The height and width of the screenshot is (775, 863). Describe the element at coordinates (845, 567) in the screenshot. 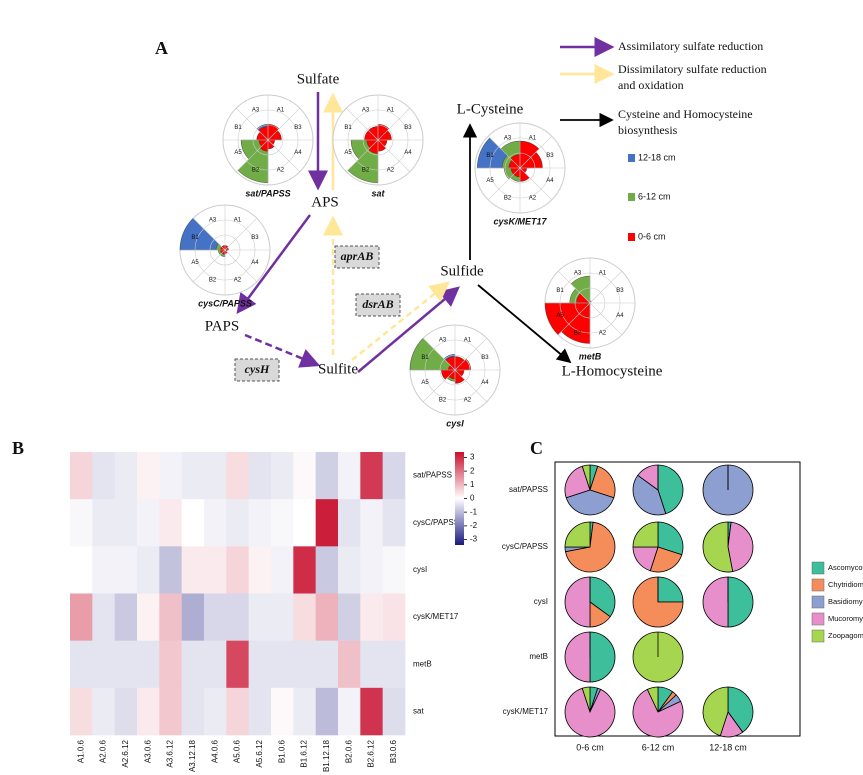

I see `legend-label: Ascomycota` at that location.